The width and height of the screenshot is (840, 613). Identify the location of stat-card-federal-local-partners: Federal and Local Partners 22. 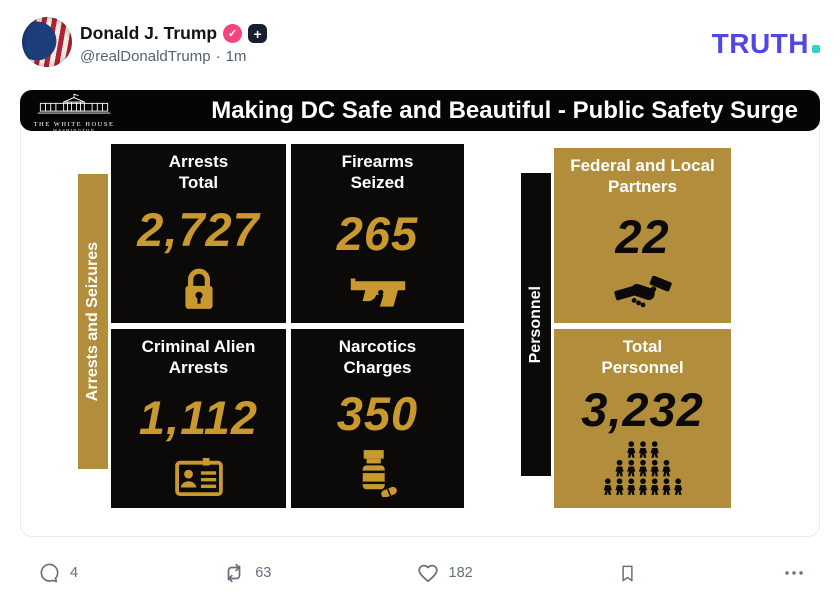
(642, 235).